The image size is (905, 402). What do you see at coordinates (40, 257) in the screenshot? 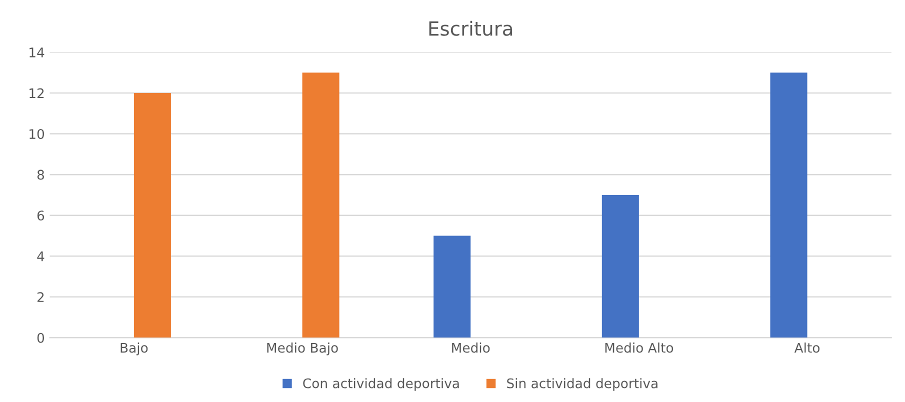
I see `y-tick-label: 4` at bounding box center [40, 257].